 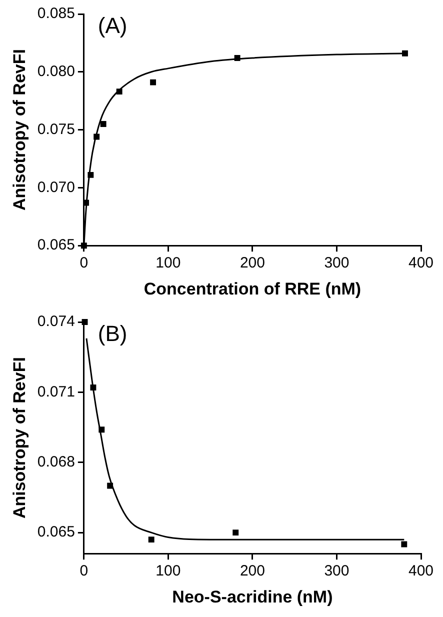 I want to click on y-tick-label: 0.075, so click(x=56, y=129).